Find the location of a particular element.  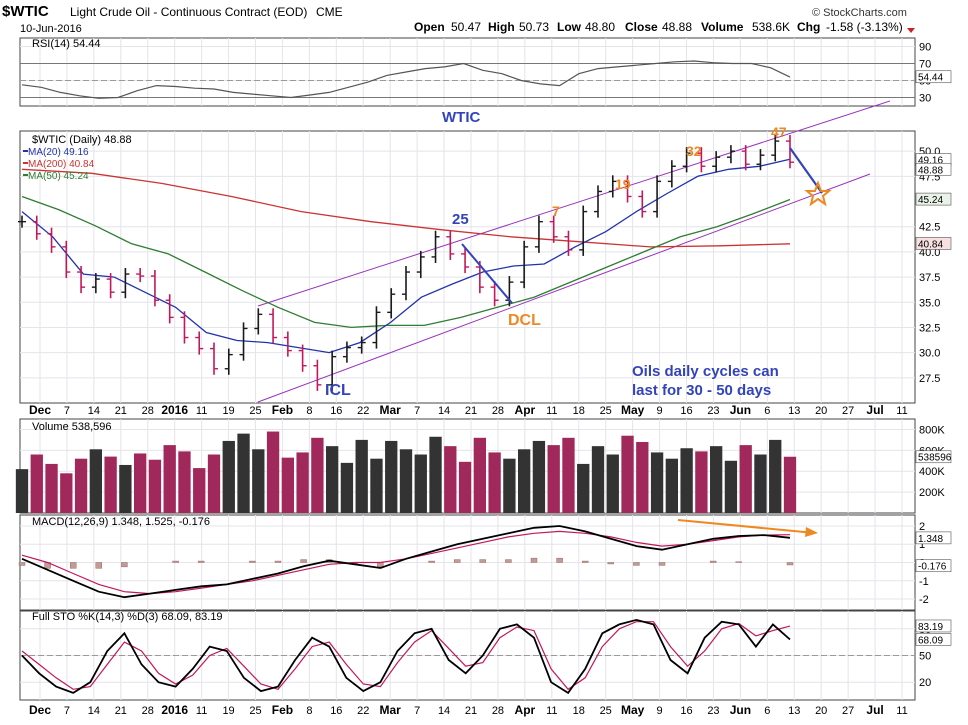

price-ma200-last-label: 40.84 is located at coordinates (930, 244).